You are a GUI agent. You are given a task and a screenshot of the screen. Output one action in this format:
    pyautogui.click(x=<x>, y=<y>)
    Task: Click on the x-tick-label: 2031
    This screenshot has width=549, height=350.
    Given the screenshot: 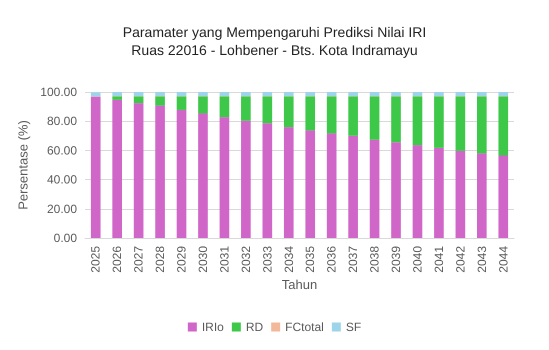 What is the action you would take?
    pyautogui.click(x=224, y=259)
    